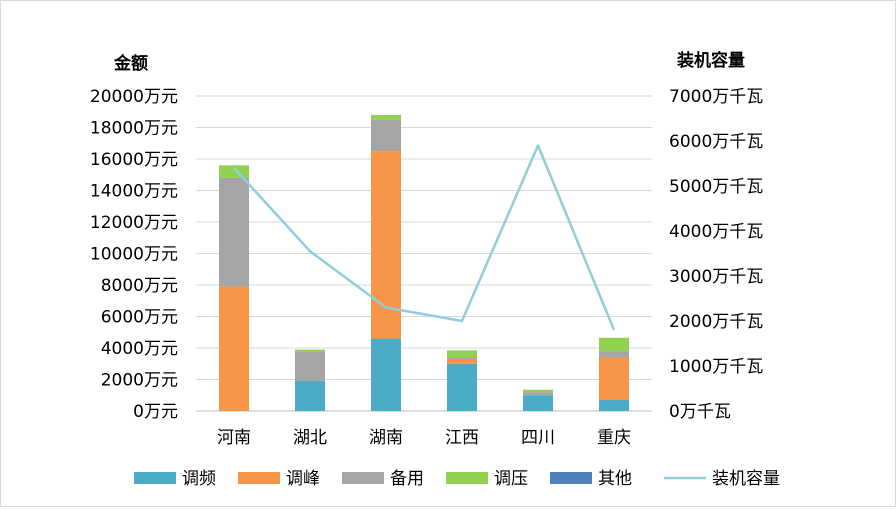  What do you see at coordinates (139, 286) in the screenshot?
I see `left-tick-label: 8000万元` at bounding box center [139, 286].